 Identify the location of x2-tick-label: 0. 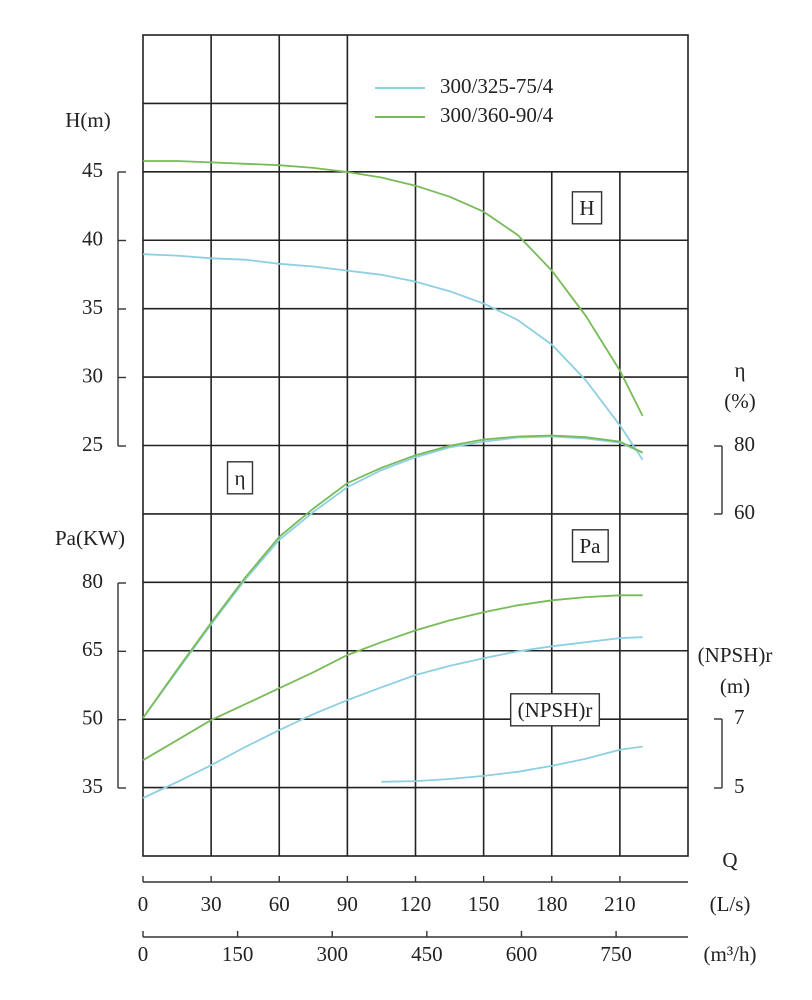
(143, 954).